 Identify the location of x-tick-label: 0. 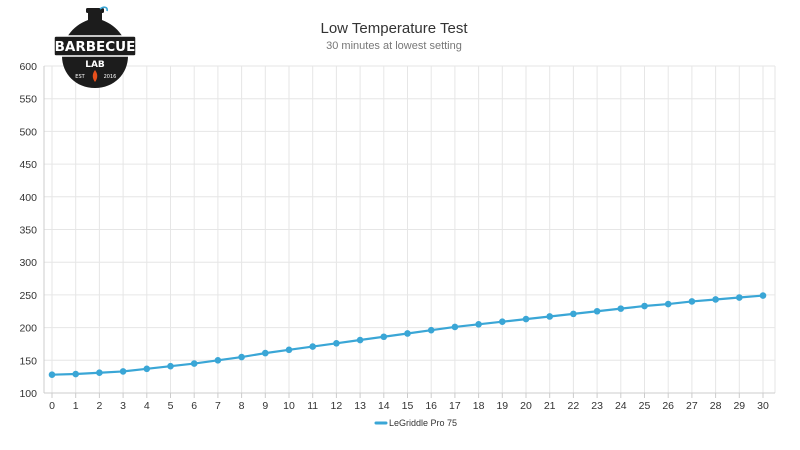
(52, 406).